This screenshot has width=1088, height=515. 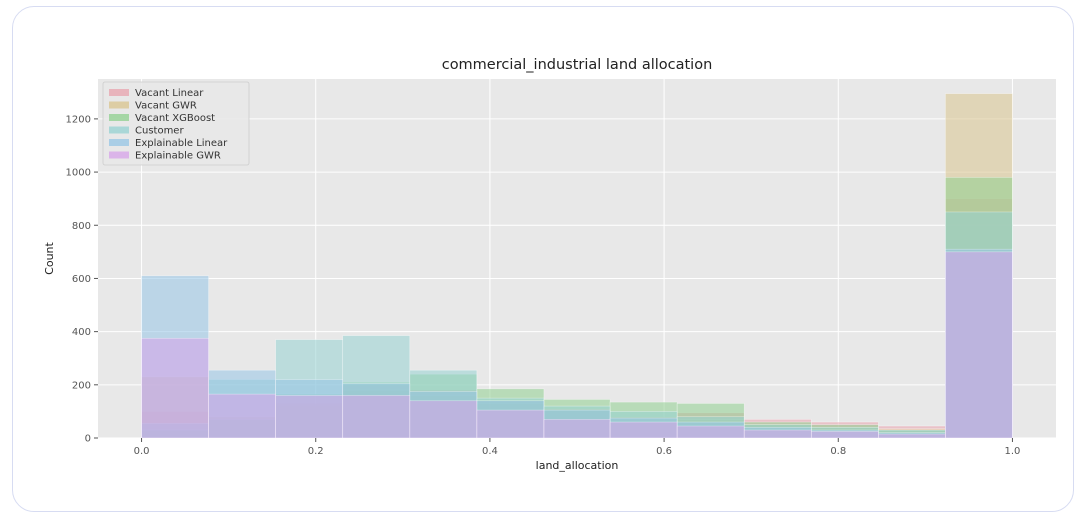 What do you see at coordinates (88, 439) in the screenshot?
I see `y-tick-label: 0` at bounding box center [88, 439].